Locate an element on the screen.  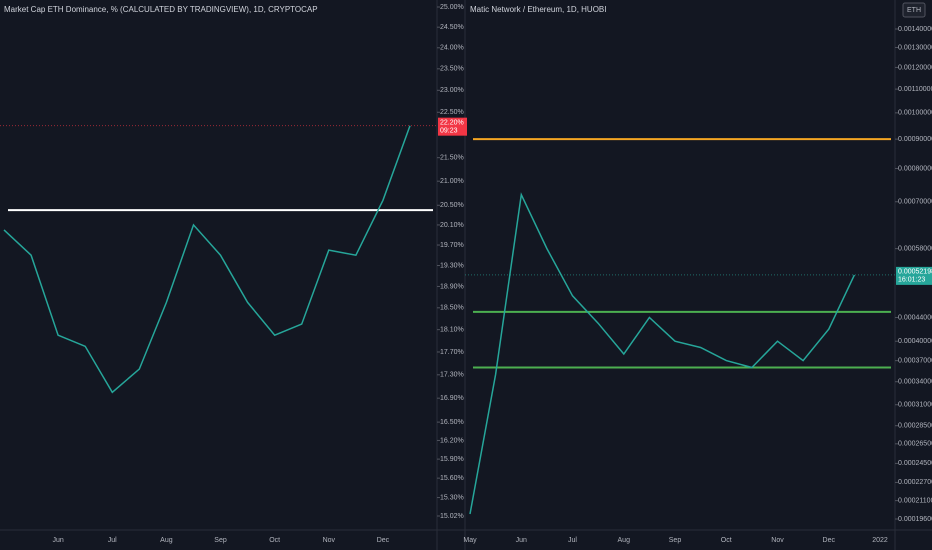
y-tick-label: 15.02% is located at coordinates (452, 516).